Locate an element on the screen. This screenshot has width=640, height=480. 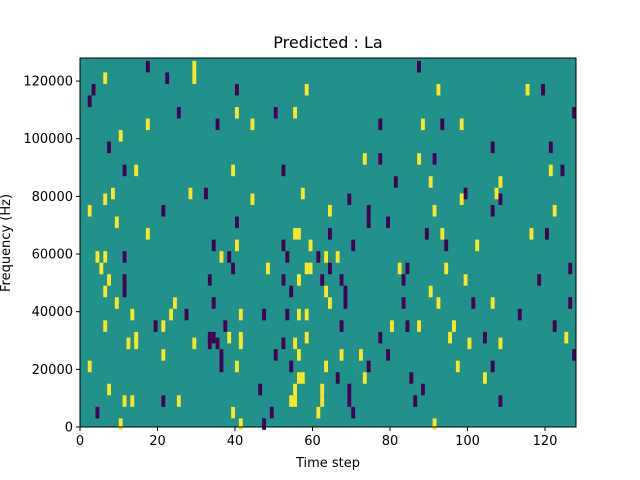
x-tick-label: 60 is located at coordinates (312, 441).